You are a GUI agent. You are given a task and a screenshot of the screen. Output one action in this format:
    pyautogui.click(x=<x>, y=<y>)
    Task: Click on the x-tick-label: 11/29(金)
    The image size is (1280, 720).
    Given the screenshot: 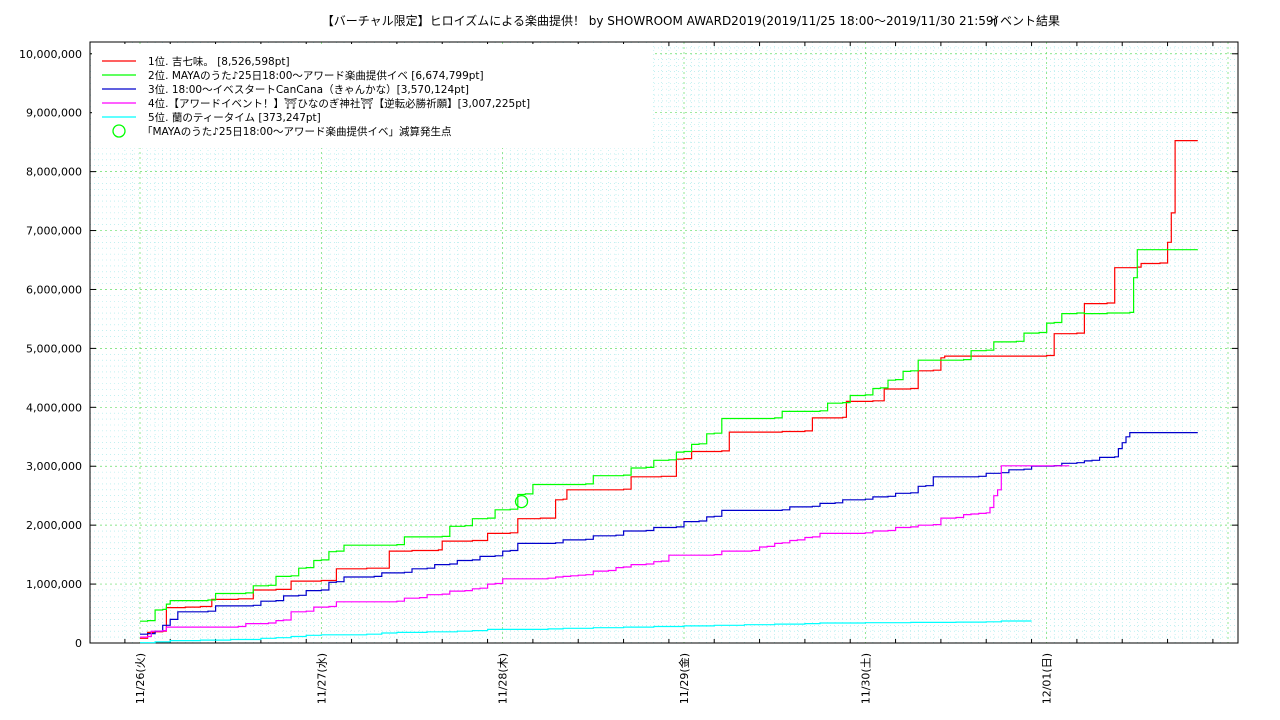 What is the action you would take?
    pyautogui.click(x=684, y=678)
    